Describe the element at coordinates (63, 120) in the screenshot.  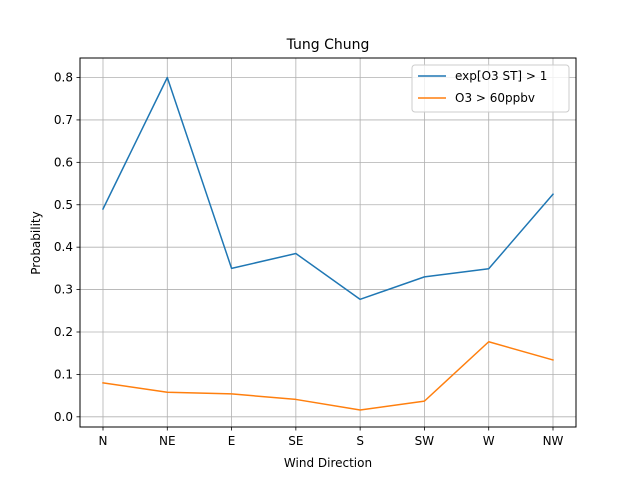
I see `y-tick-label: 0.7` at that location.